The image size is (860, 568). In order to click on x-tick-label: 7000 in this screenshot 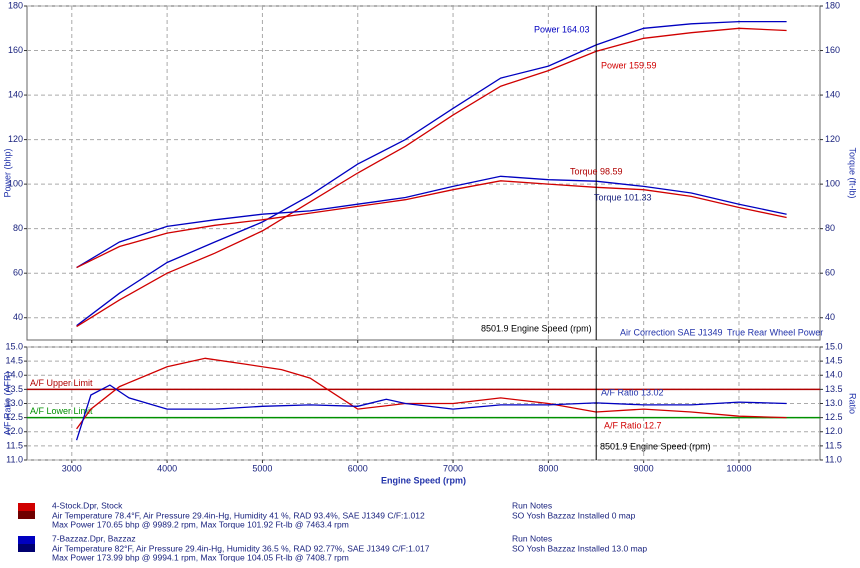, I will do `click(453, 468)`.